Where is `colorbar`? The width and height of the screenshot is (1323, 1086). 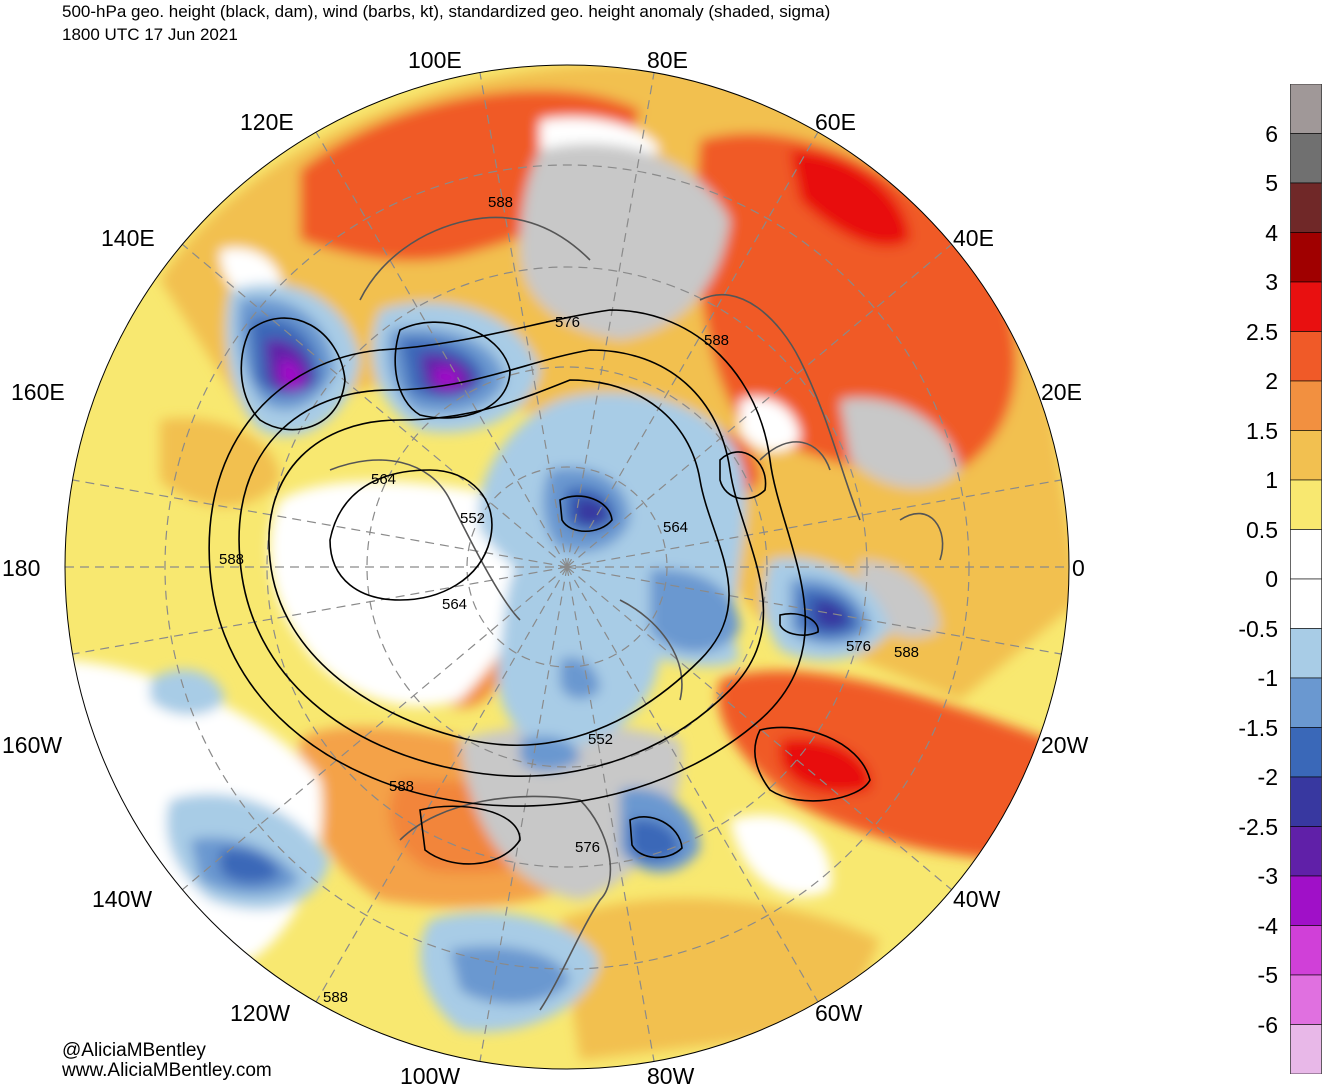 colorbar is located at coordinates (1306, 579).